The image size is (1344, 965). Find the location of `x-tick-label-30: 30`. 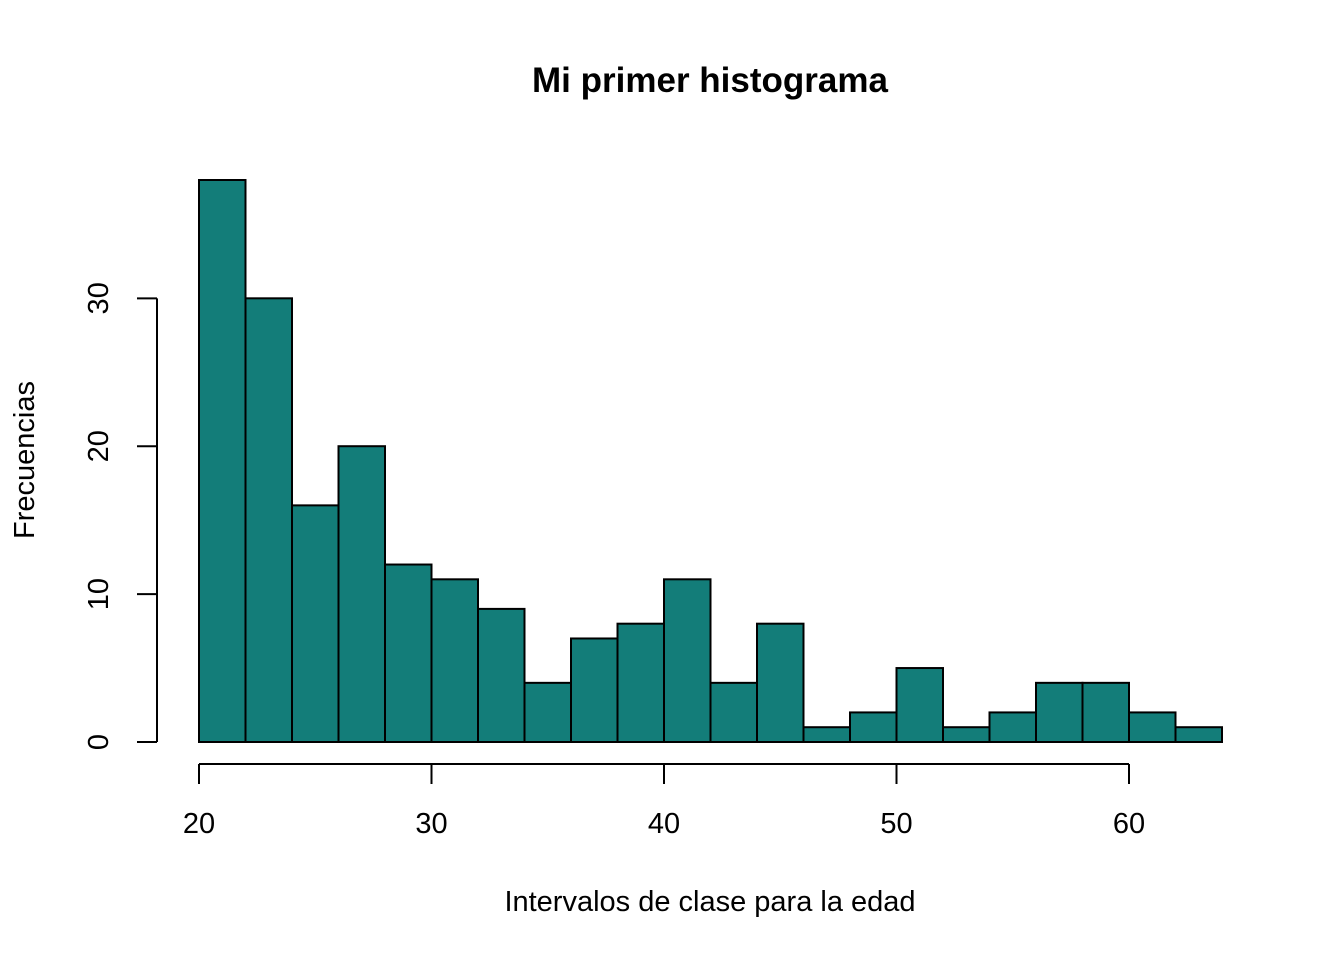

x-tick-label-30: 30 is located at coordinates (431, 824).